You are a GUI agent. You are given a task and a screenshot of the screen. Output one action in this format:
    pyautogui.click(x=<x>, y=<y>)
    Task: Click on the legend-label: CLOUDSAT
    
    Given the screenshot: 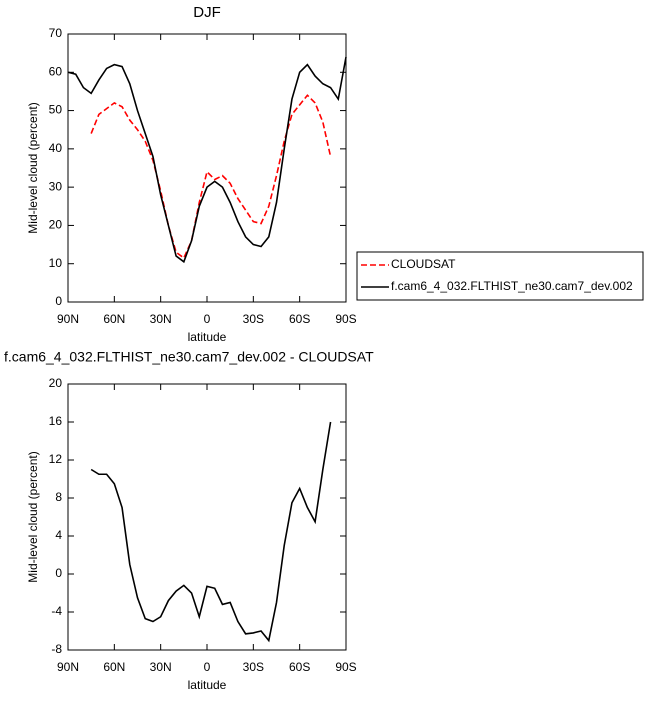 What is the action you would take?
    pyautogui.click(x=423, y=264)
    